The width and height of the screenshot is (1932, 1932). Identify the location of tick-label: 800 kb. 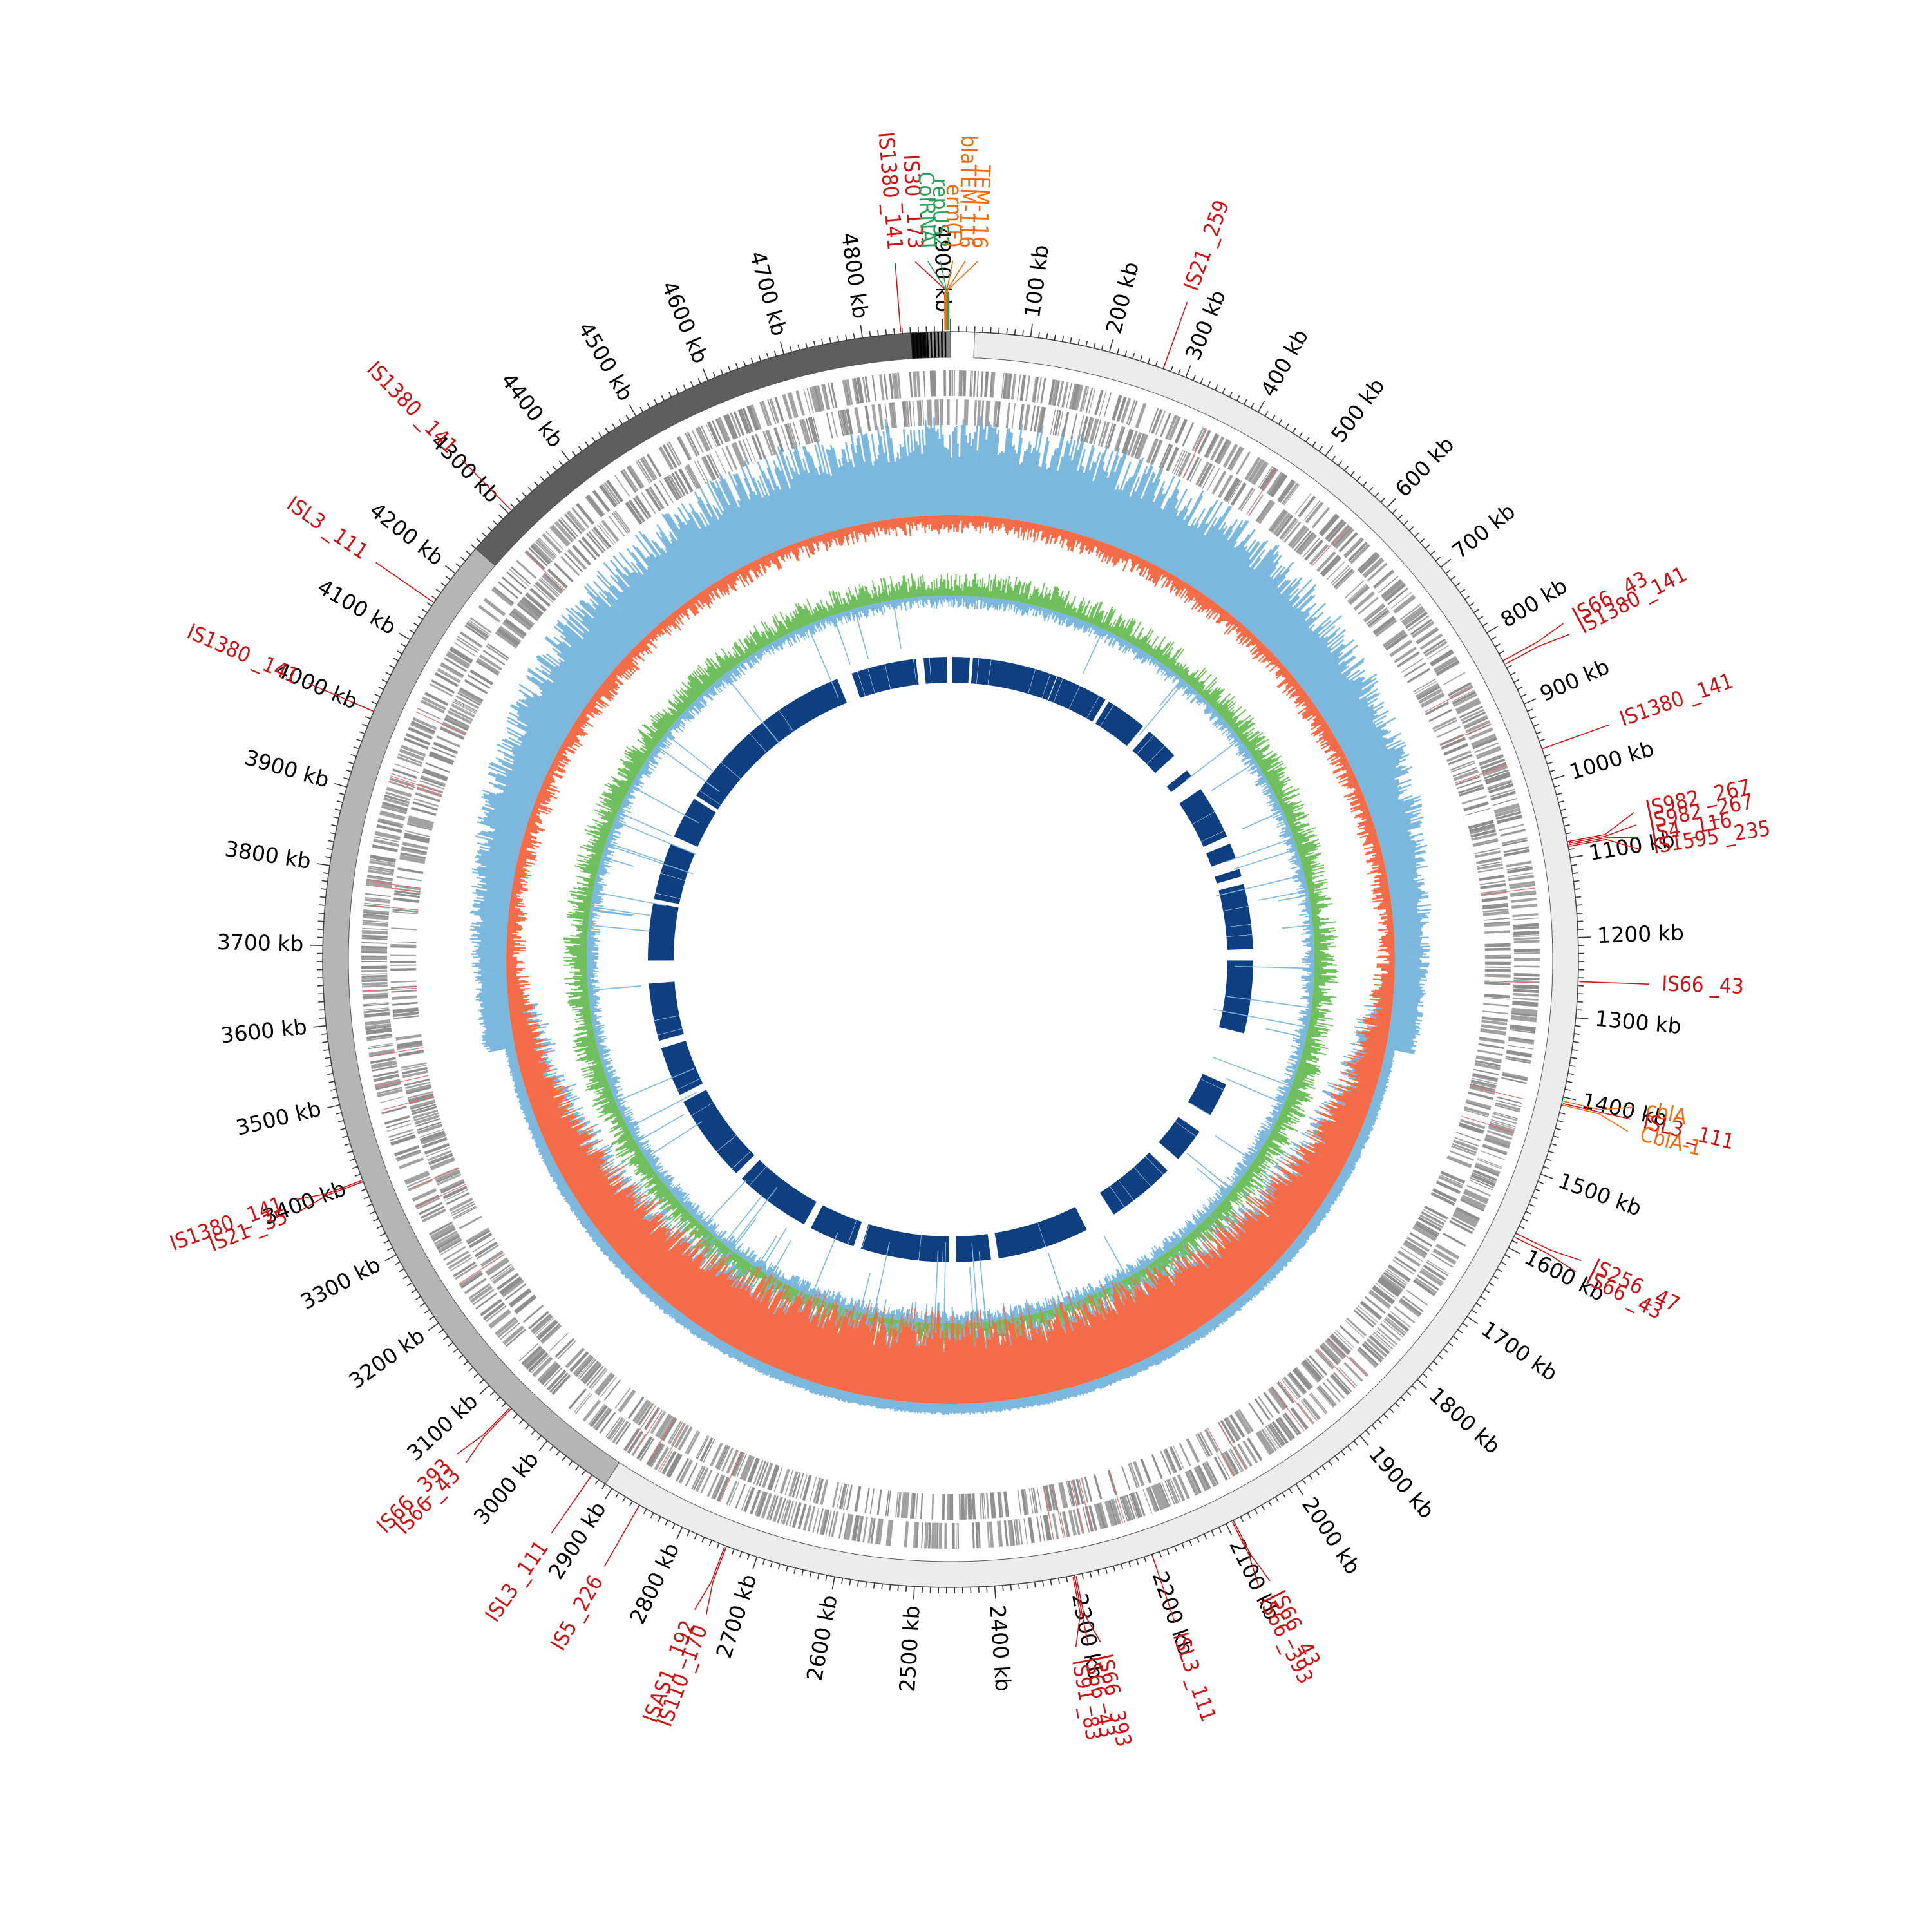
(1533, 603).